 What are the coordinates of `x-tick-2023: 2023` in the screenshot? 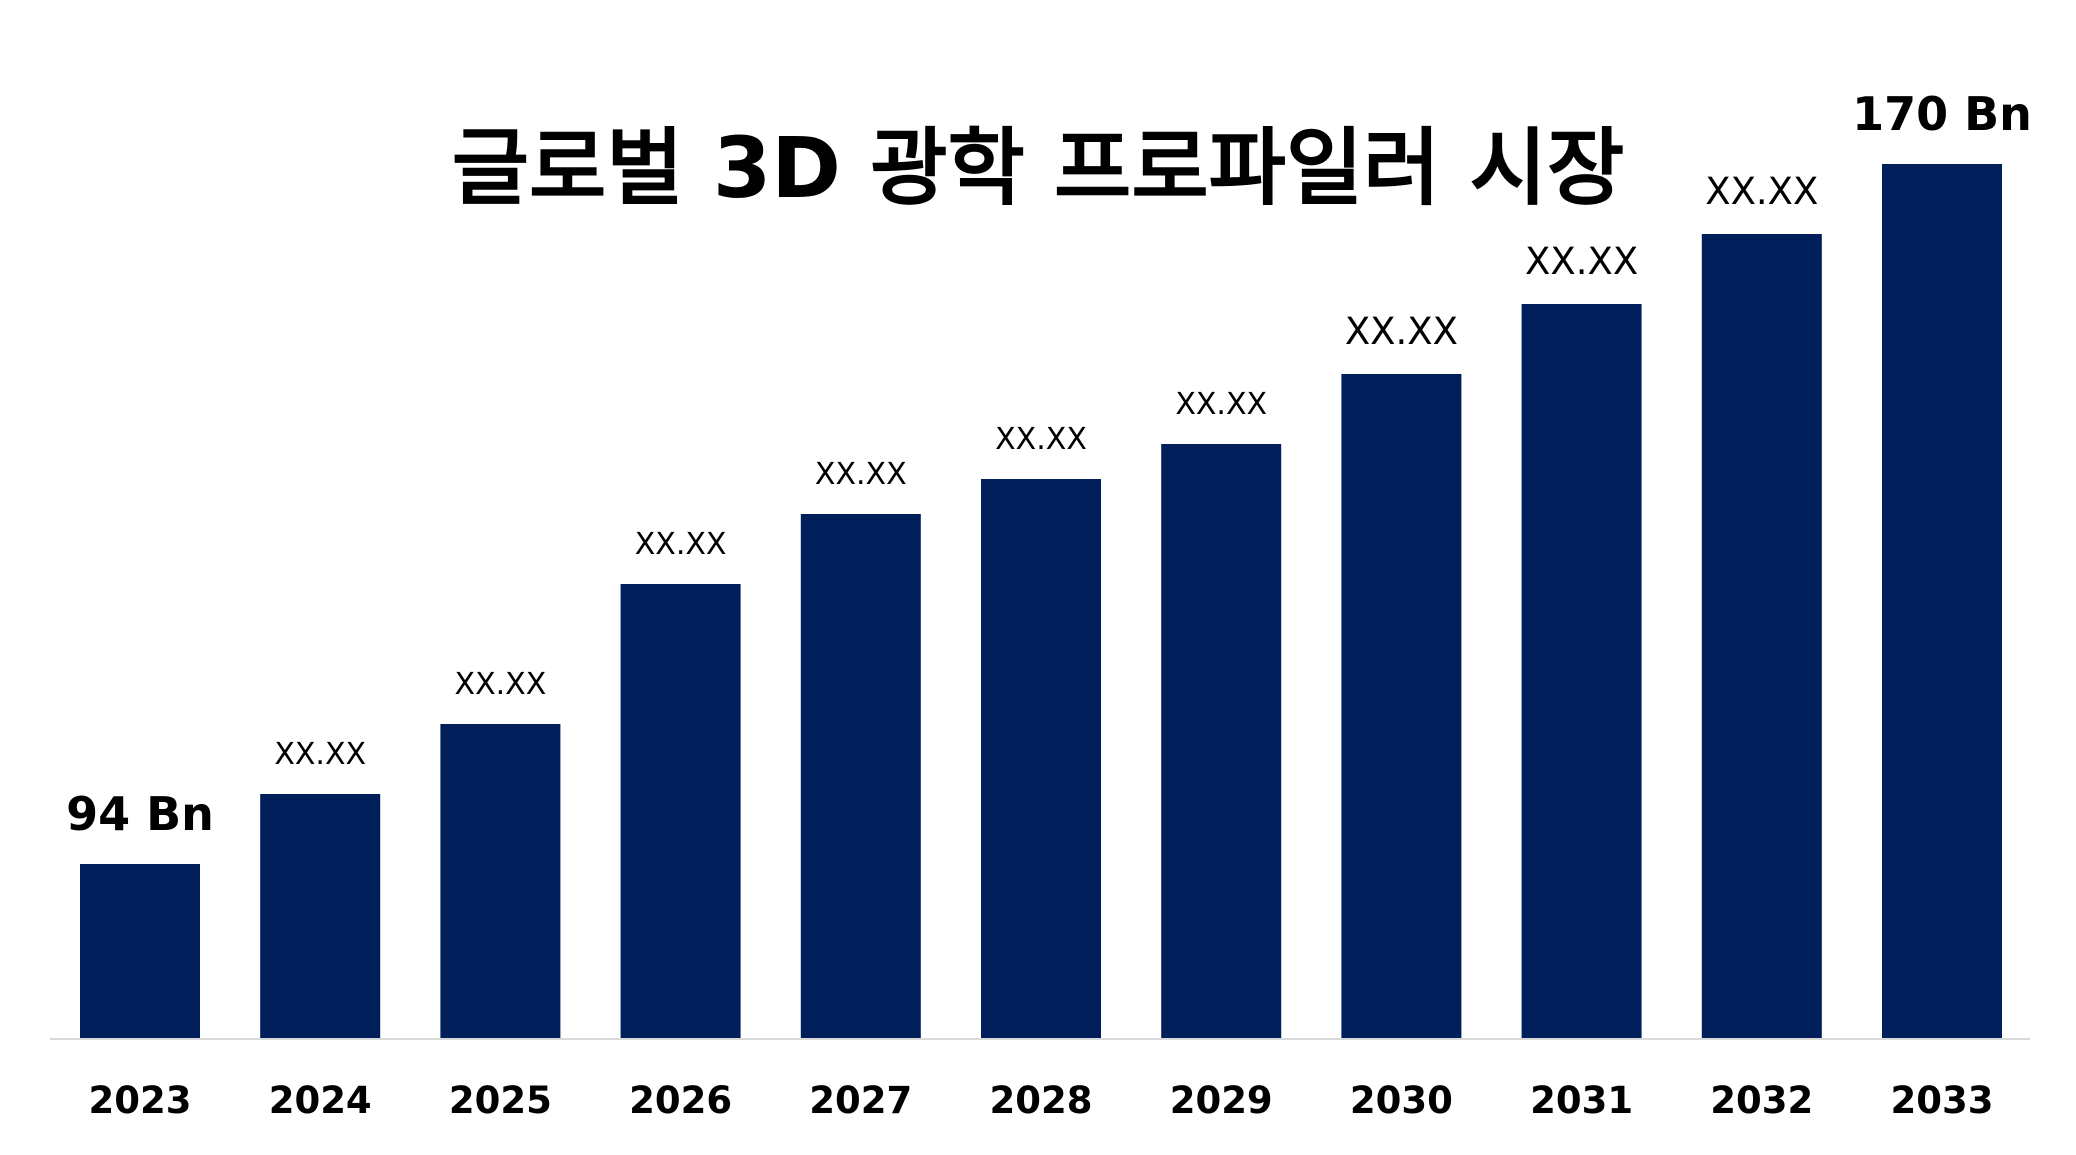 It's located at (140, 1100).